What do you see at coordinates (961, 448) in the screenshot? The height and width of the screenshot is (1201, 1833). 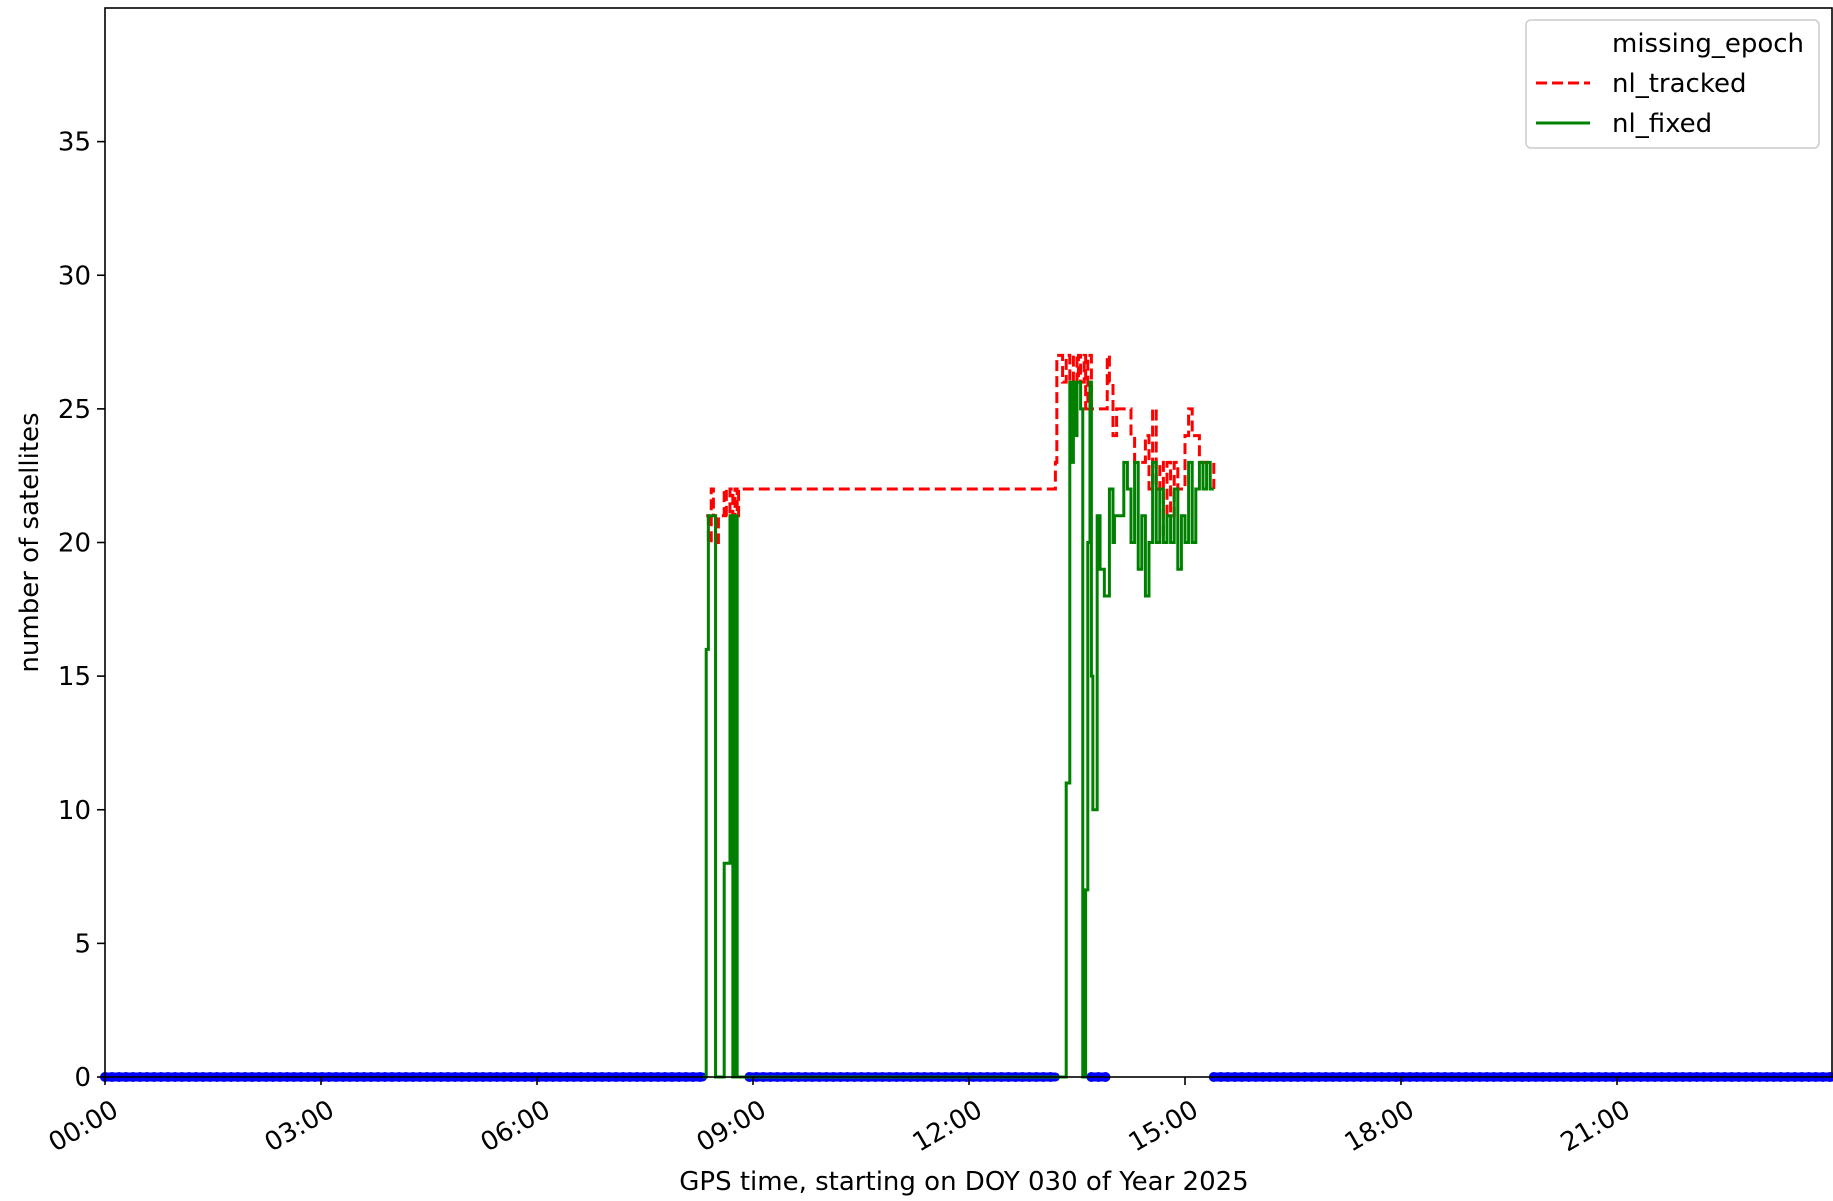 I see `nl-tracked-line` at bounding box center [961, 448].